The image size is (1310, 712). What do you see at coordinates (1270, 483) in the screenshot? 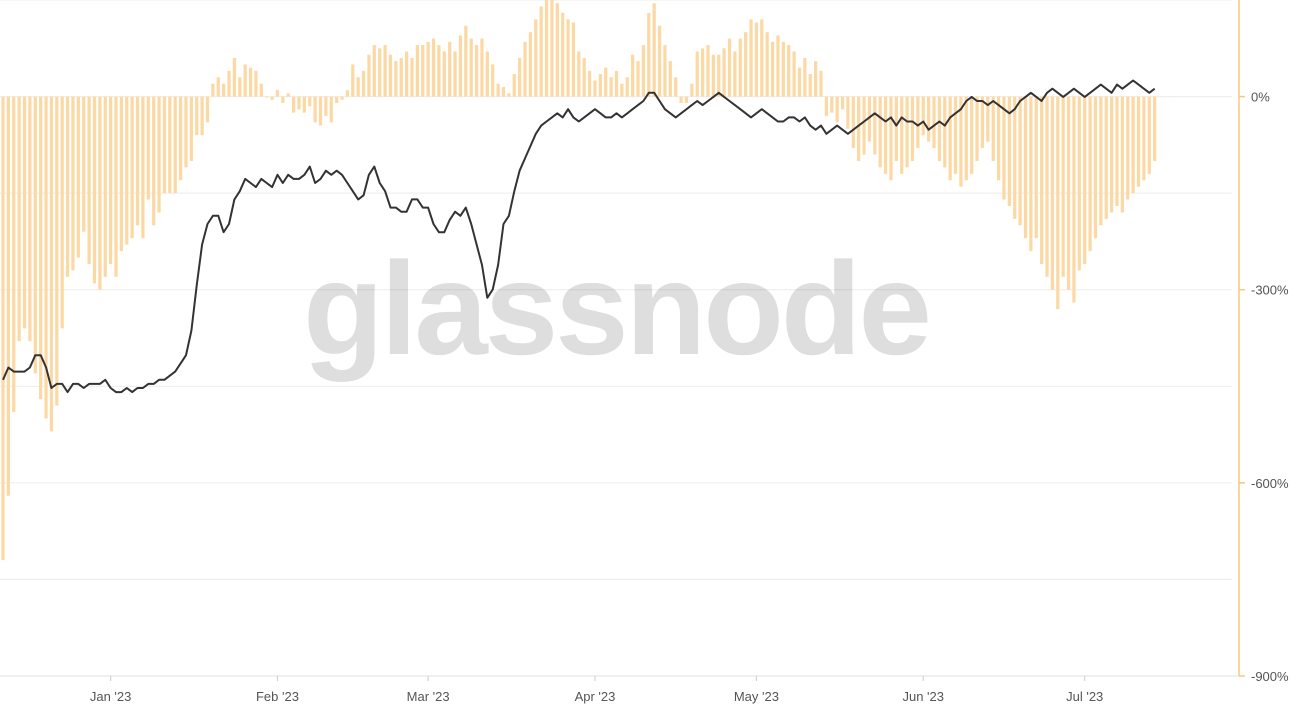
I see `y-tick-label: -600%` at bounding box center [1270, 483].